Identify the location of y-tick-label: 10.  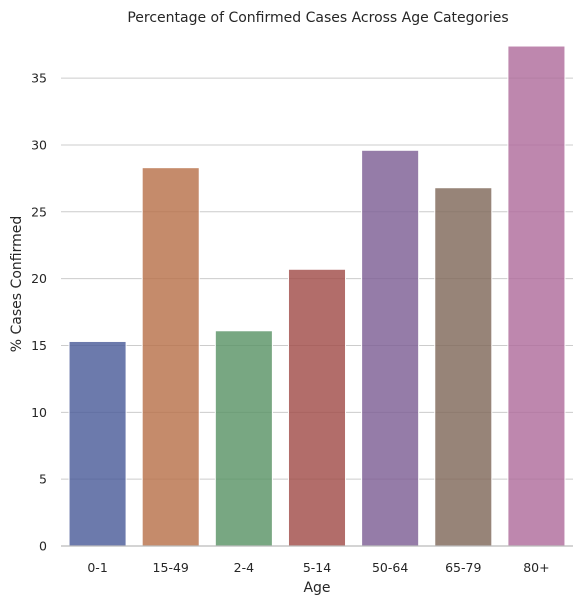
(39, 412).